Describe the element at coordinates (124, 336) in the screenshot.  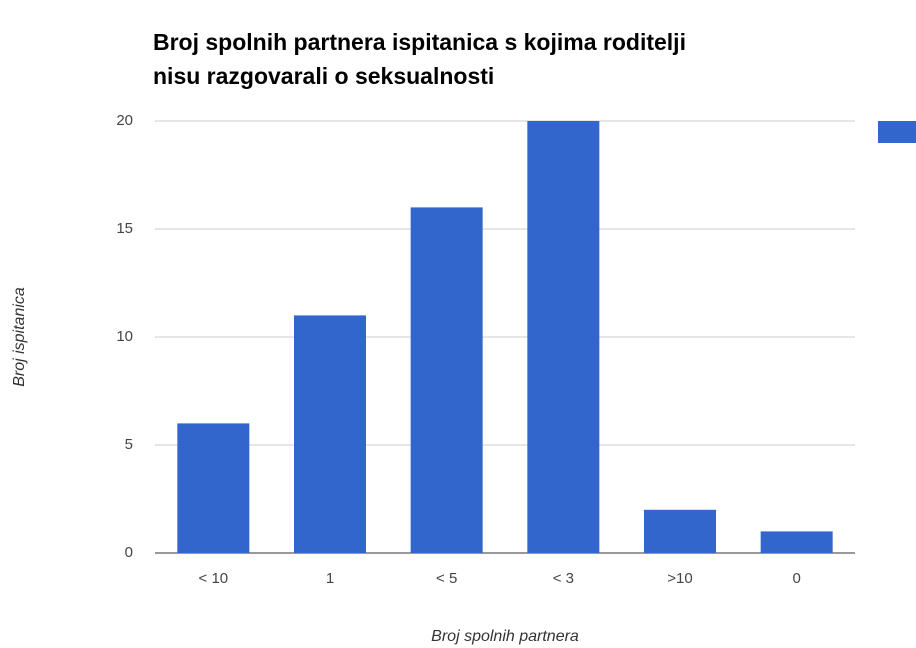
I see `y-tick-label: 10` at that location.